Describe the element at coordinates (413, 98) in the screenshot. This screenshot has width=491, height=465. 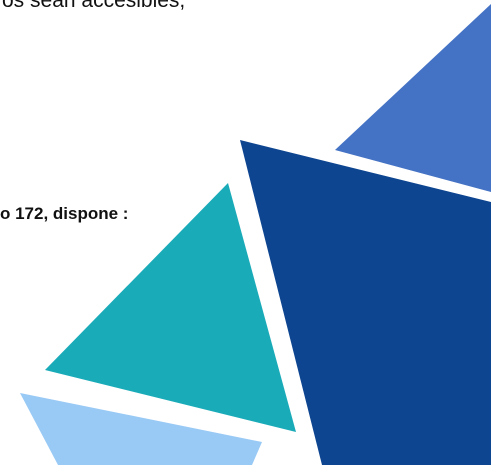
I see `triangle-blue` at that location.